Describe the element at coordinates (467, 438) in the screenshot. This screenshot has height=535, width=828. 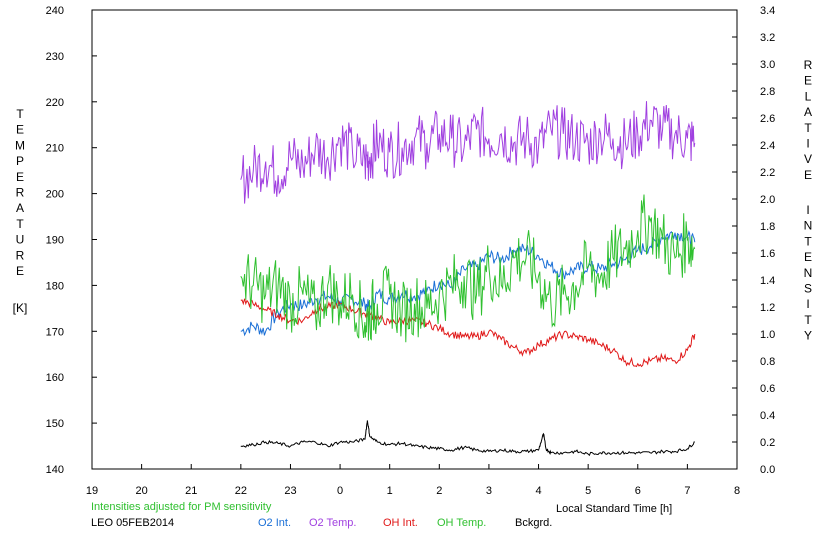
I see `series-line-bckgrd` at that location.